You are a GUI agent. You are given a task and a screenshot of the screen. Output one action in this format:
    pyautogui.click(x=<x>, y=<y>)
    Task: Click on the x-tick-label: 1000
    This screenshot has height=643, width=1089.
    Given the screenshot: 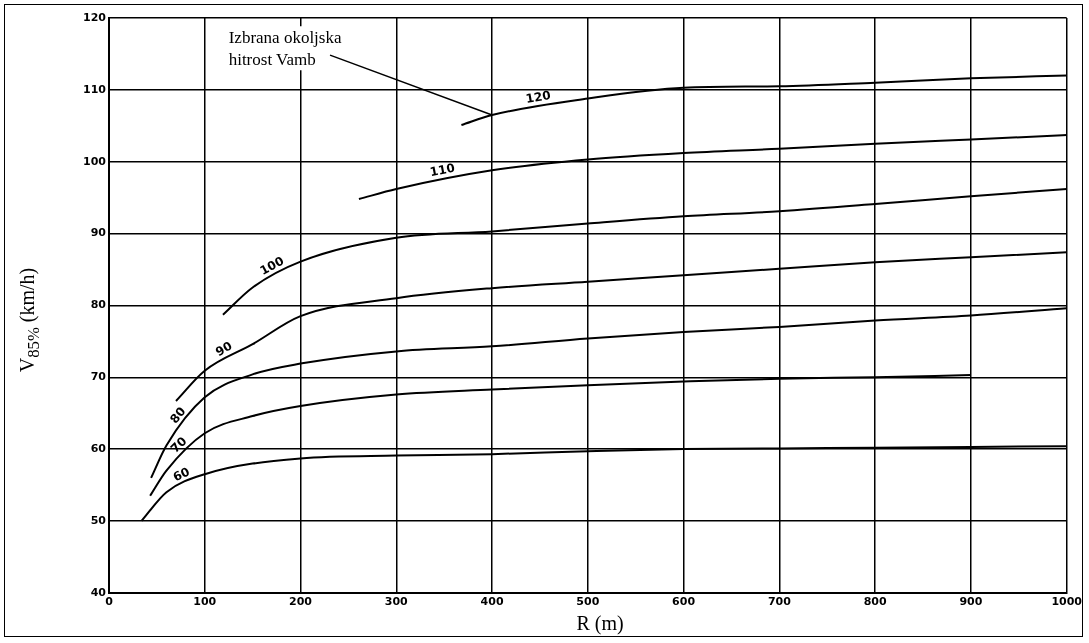 What is the action you would take?
    pyautogui.click(x=1067, y=602)
    